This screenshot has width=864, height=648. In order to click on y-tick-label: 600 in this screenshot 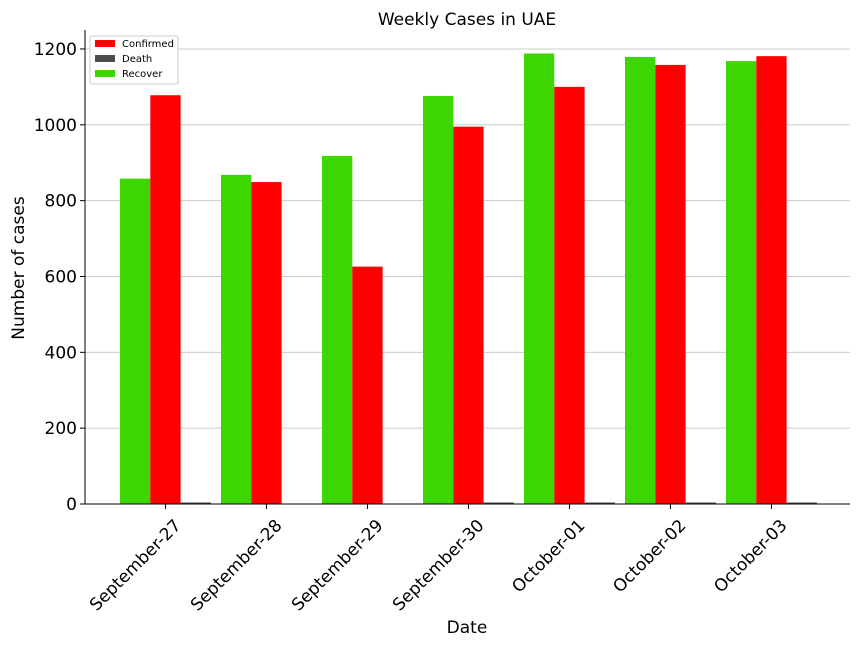, I will do `click(61, 277)`.